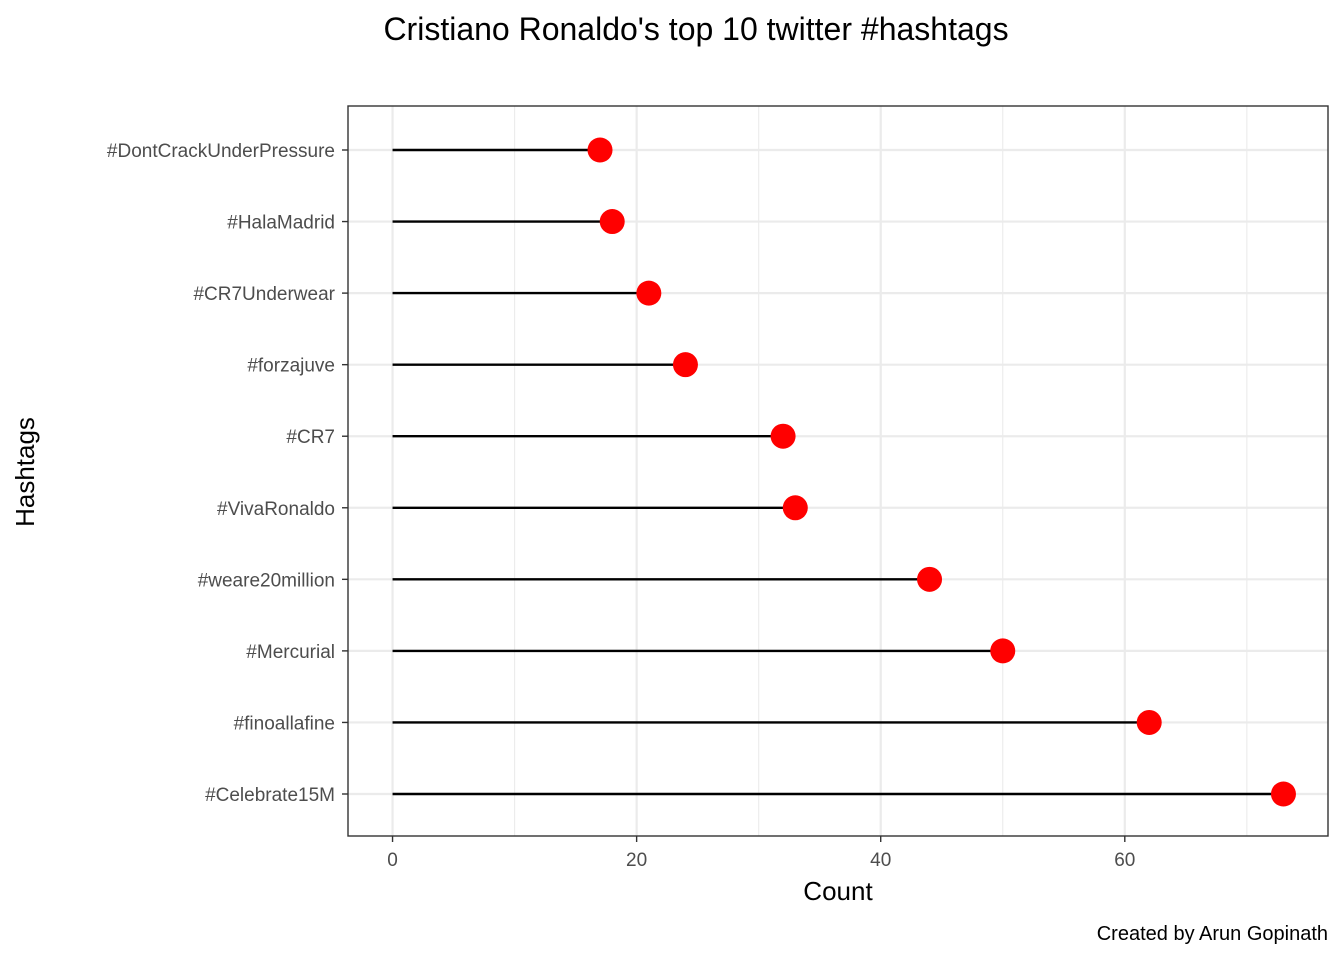 This screenshot has width=1344, height=960. What do you see at coordinates (281, 223) in the screenshot?
I see `y-tick-label: #HalaMadrid` at bounding box center [281, 223].